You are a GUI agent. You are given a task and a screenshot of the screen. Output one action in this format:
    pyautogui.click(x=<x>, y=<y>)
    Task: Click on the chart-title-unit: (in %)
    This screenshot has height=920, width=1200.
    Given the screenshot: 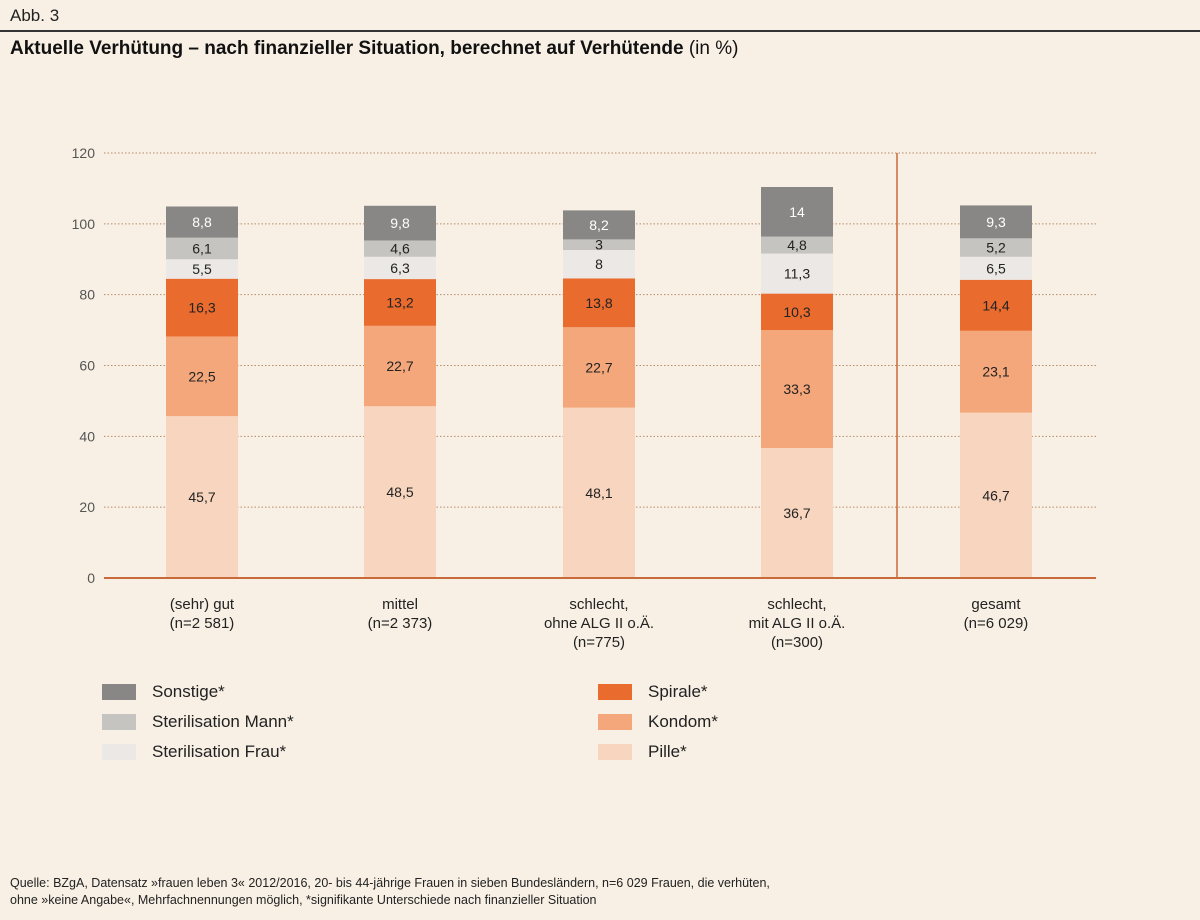 What is the action you would take?
    pyautogui.click(x=713, y=48)
    